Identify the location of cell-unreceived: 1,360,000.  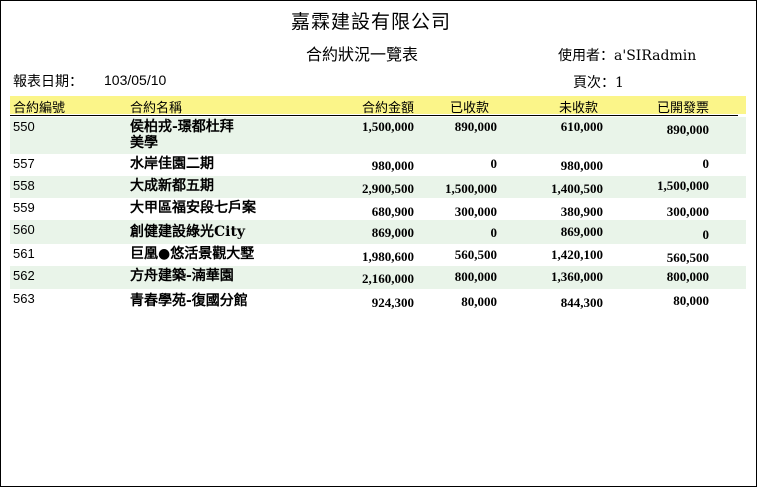
(577, 276).